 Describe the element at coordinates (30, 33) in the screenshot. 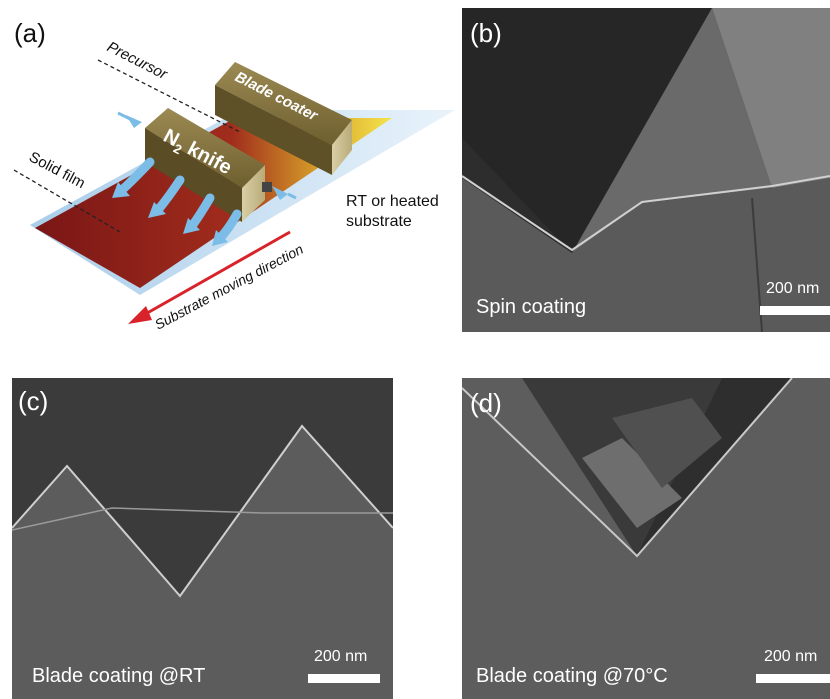

I see `panel-a-label: (a)` at that location.